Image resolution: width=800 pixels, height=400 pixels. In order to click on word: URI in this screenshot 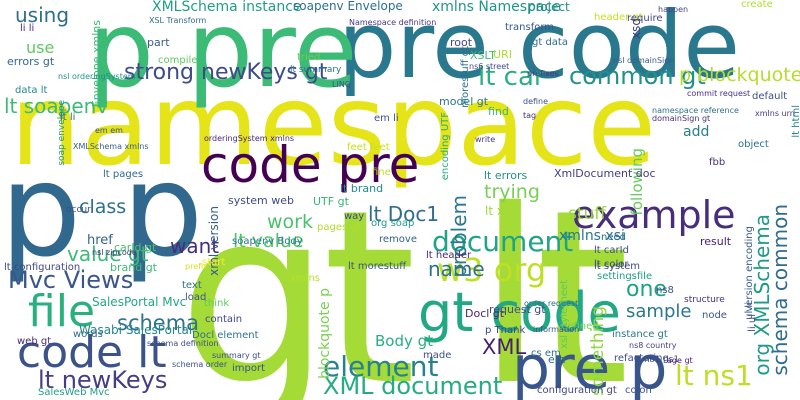, I will do `click(502, 54)`.